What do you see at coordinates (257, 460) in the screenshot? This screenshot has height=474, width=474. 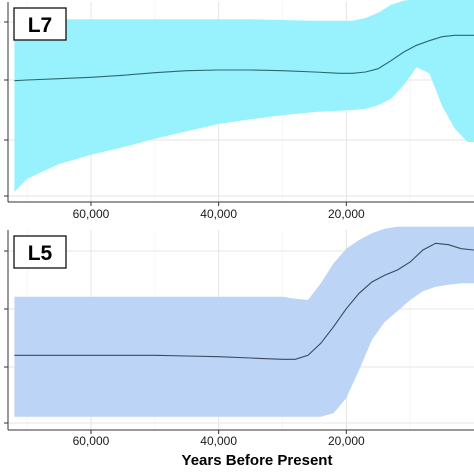 I see `x-axis-title: Years Before Present` at bounding box center [257, 460].